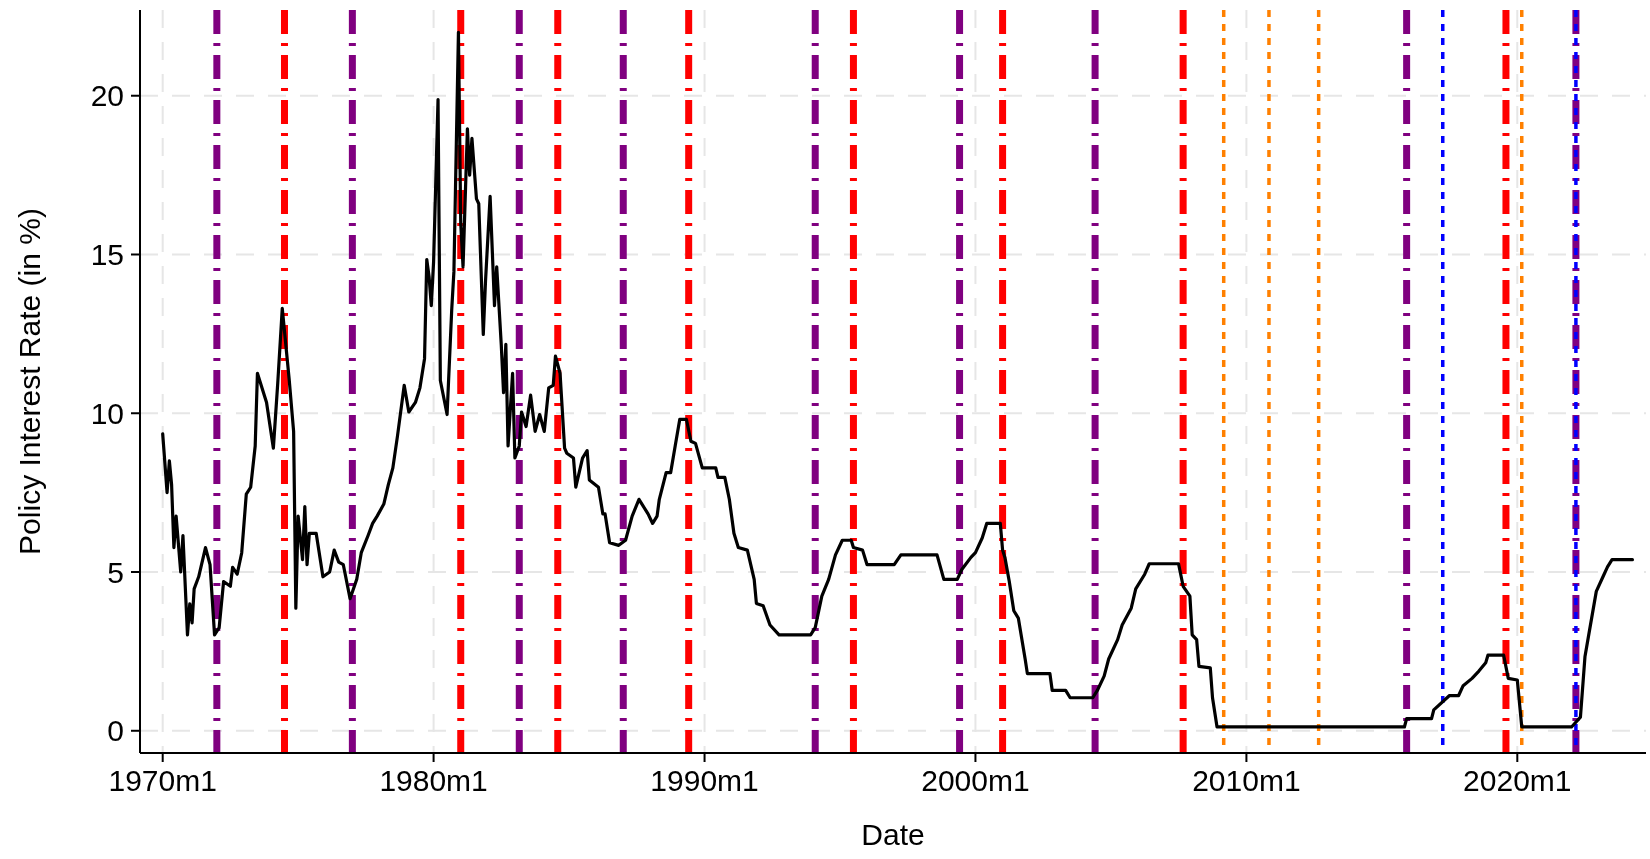 The width and height of the screenshot is (1650, 859). What do you see at coordinates (433, 780) in the screenshot?
I see `x-tick-label: 1980m1` at bounding box center [433, 780].